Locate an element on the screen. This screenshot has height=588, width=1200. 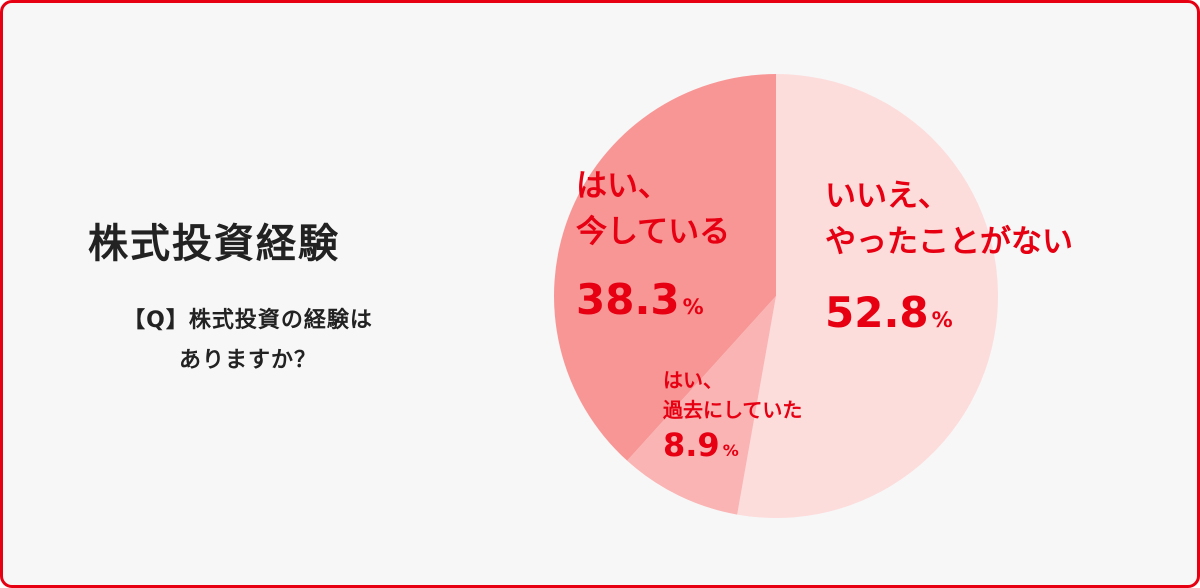
slice-value: 8.9% is located at coordinates (701, 445).